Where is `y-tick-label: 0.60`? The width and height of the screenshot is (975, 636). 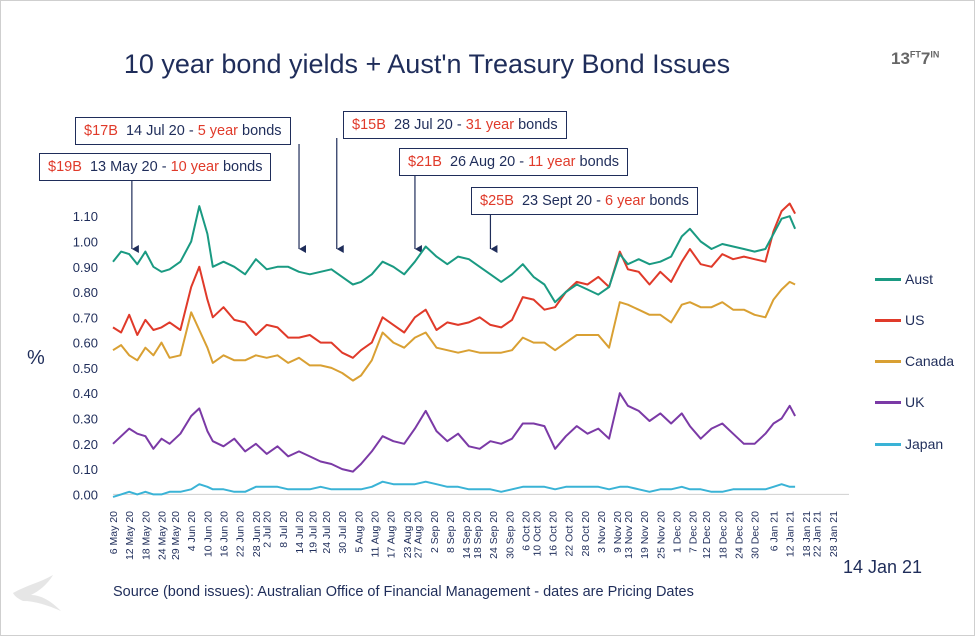 y-tick-label: 0.60 is located at coordinates (85, 343).